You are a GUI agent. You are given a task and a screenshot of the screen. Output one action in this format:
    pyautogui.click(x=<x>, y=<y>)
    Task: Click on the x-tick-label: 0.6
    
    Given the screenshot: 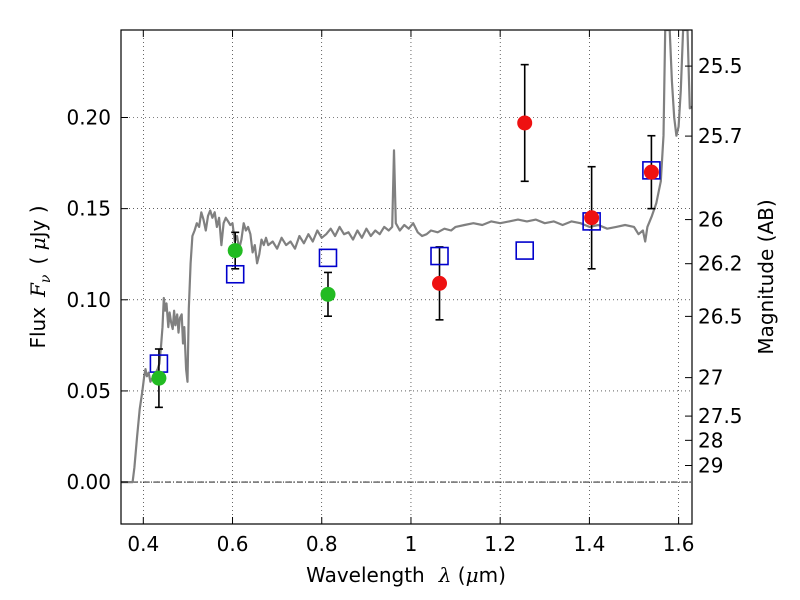 What is the action you would take?
    pyautogui.click(x=233, y=544)
    